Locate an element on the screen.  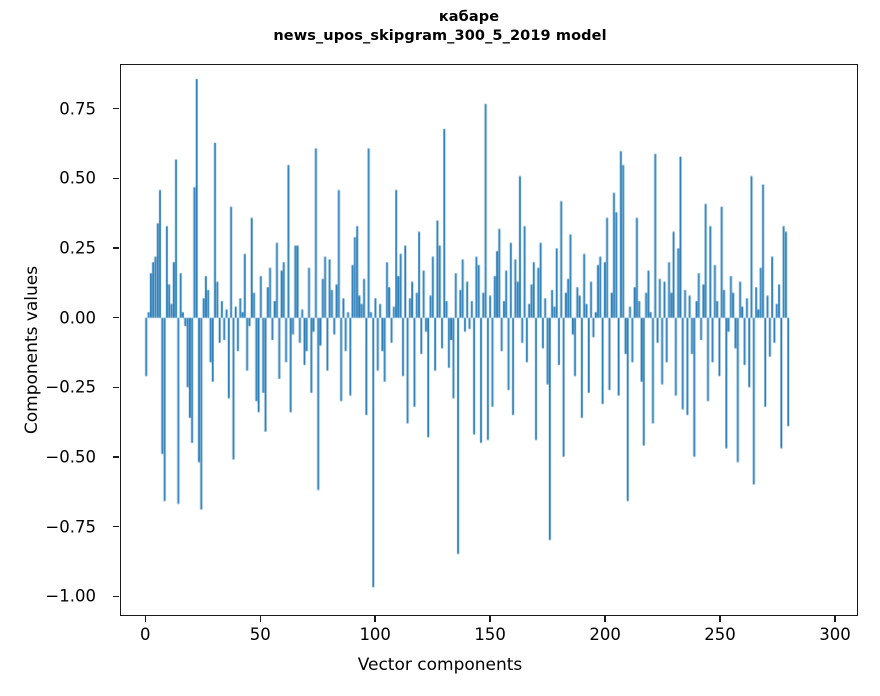
x-tick-label: 150 is located at coordinates (490, 634).